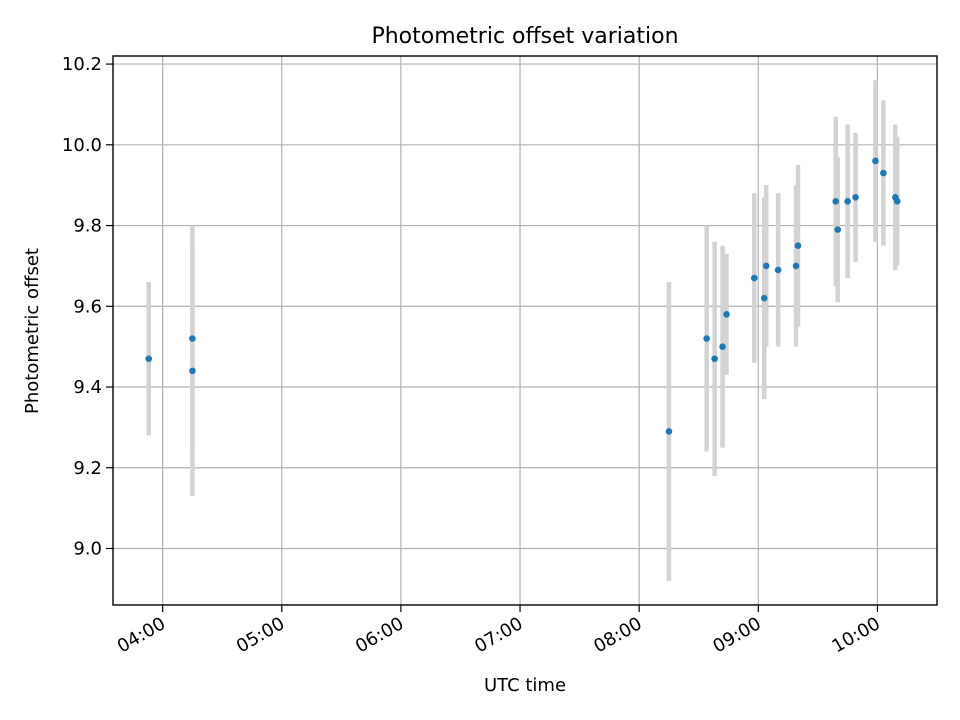  What do you see at coordinates (498, 635) in the screenshot?
I see `x-tick-label: 07:00` at bounding box center [498, 635].